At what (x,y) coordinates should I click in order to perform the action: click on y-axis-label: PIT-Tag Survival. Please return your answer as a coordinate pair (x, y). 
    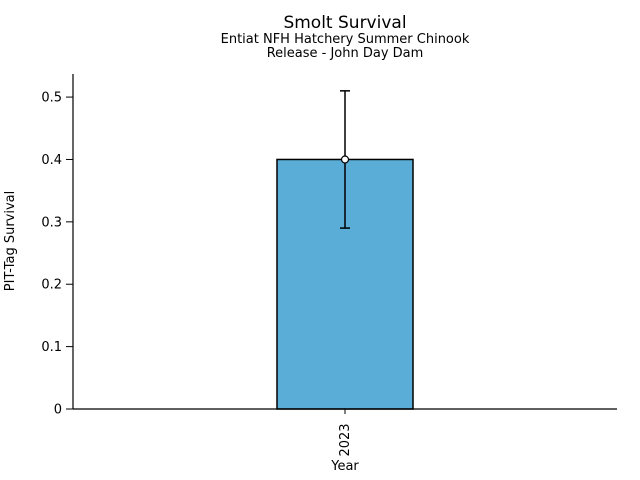
    Looking at the image, I should click on (10, 241).